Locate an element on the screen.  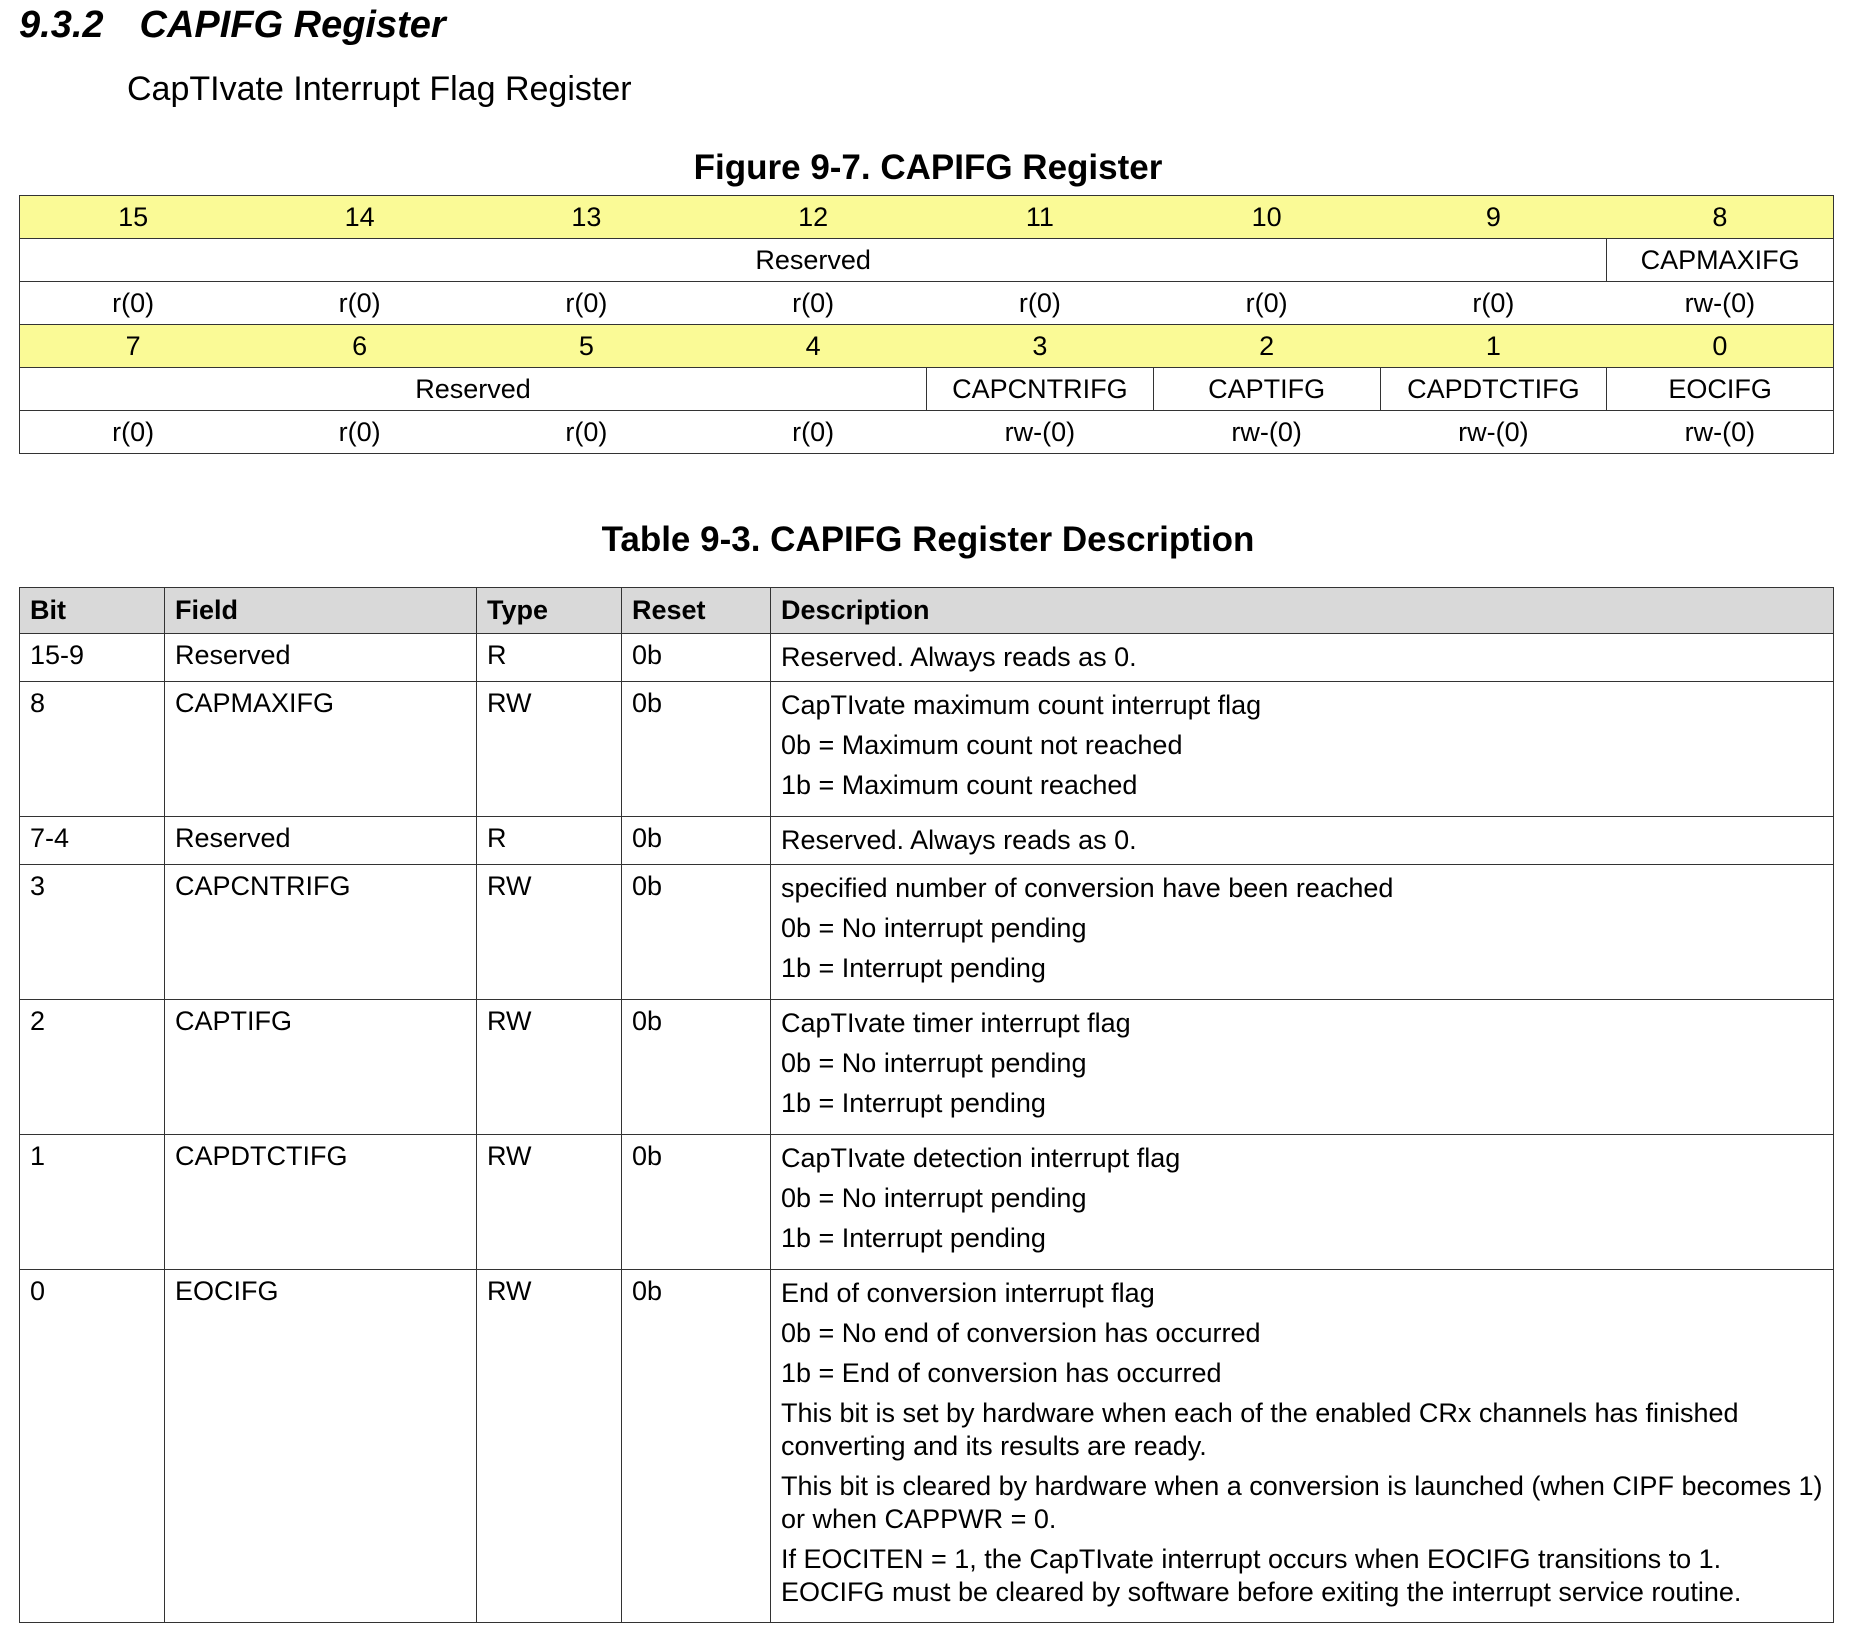
bit-row: 15 14 13 12 11 10 9 8 is located at coordinates (926, 217).